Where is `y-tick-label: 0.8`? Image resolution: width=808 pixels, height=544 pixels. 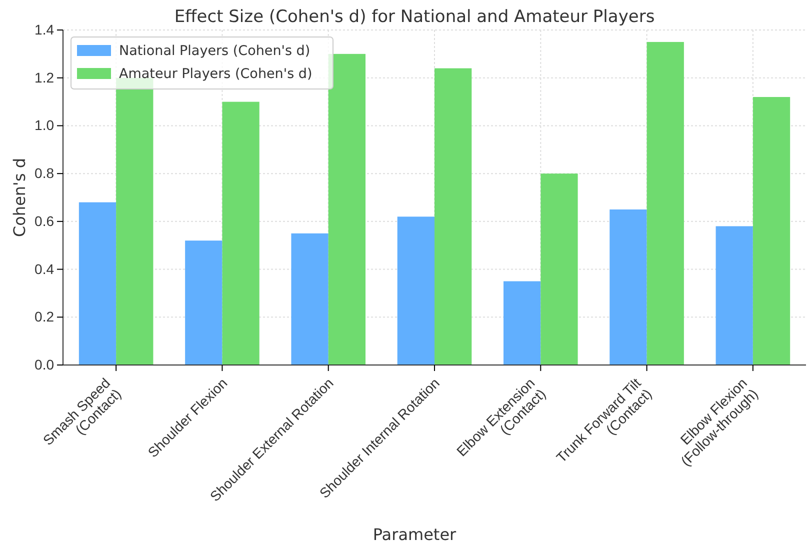
y-tick-label: 0.8 is located at coordinates (44, 173).